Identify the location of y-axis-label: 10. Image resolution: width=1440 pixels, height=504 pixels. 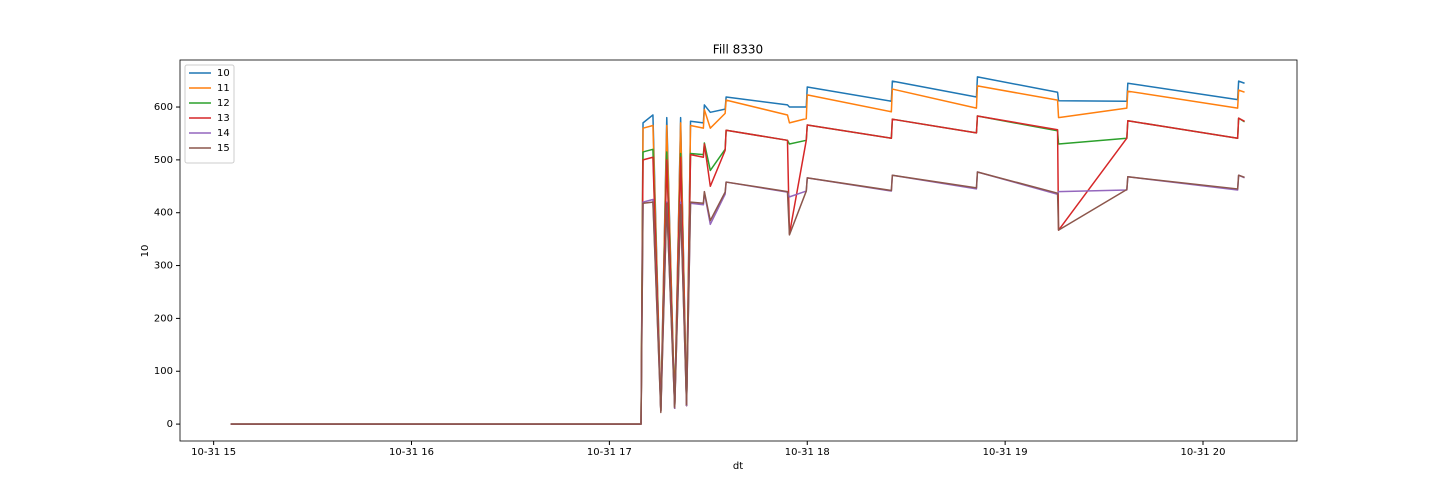
(145, 251).